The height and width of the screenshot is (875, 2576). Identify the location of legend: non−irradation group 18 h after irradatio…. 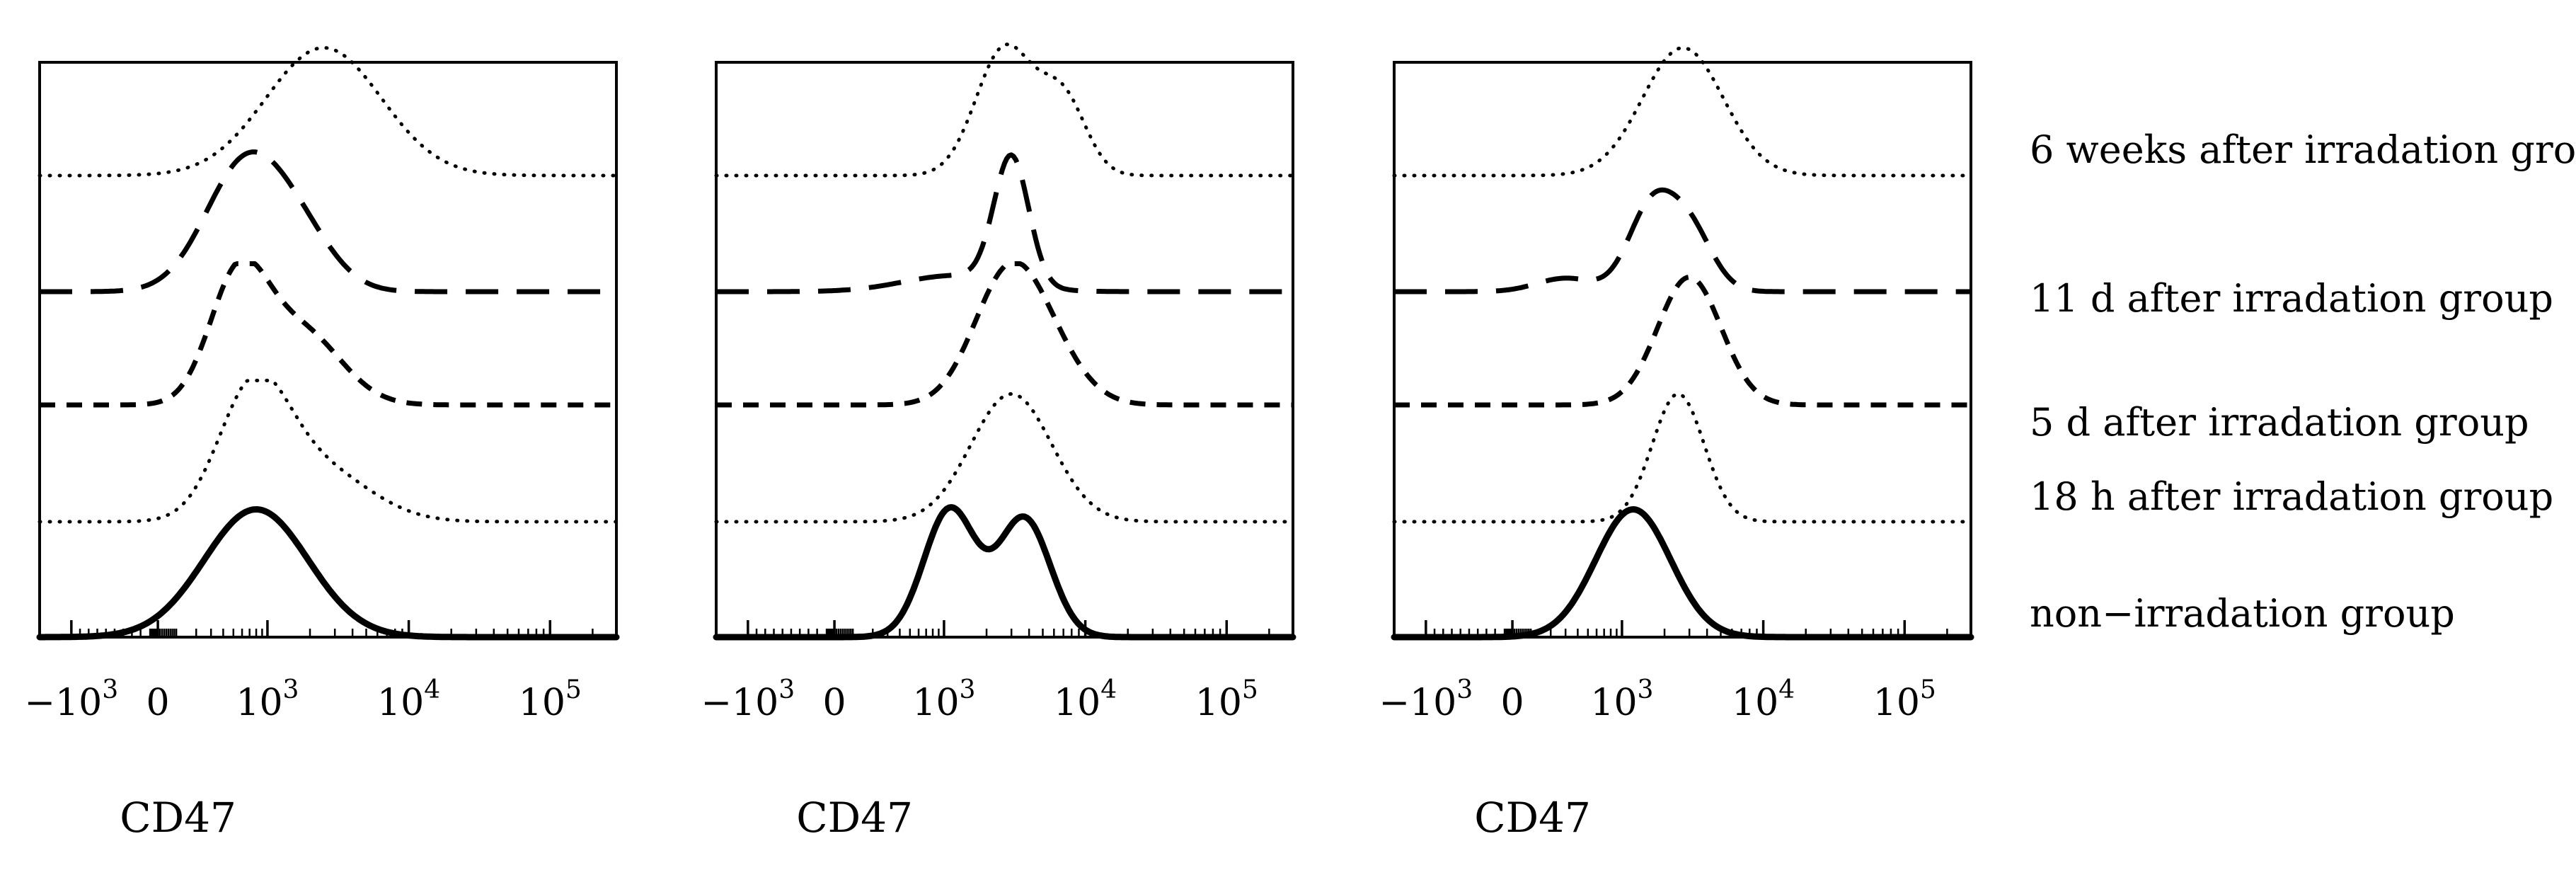
(2303, 381).